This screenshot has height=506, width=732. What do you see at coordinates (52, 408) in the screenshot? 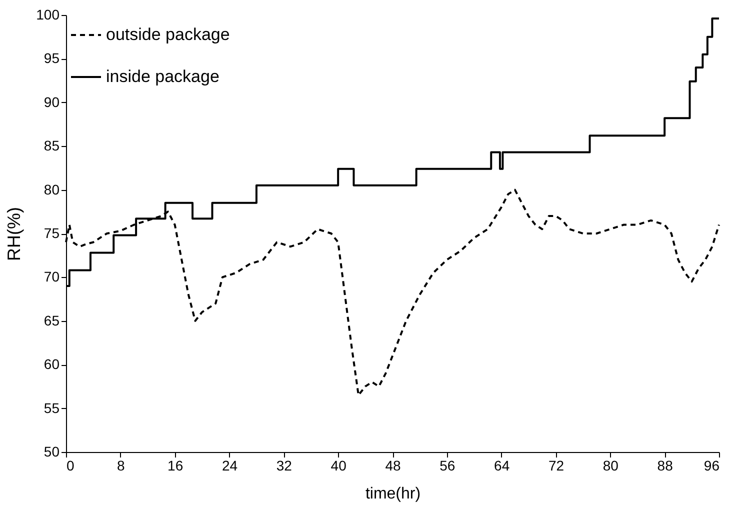
I see `y-tick-label: 55` at bounding box center [52, 408].